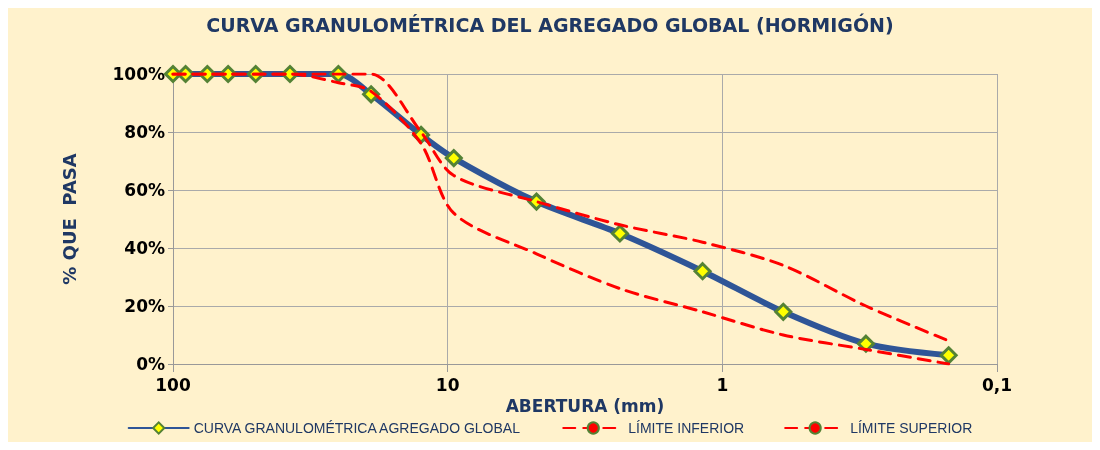  I want to click on y-tick-label: 0%, so click(150, 364).